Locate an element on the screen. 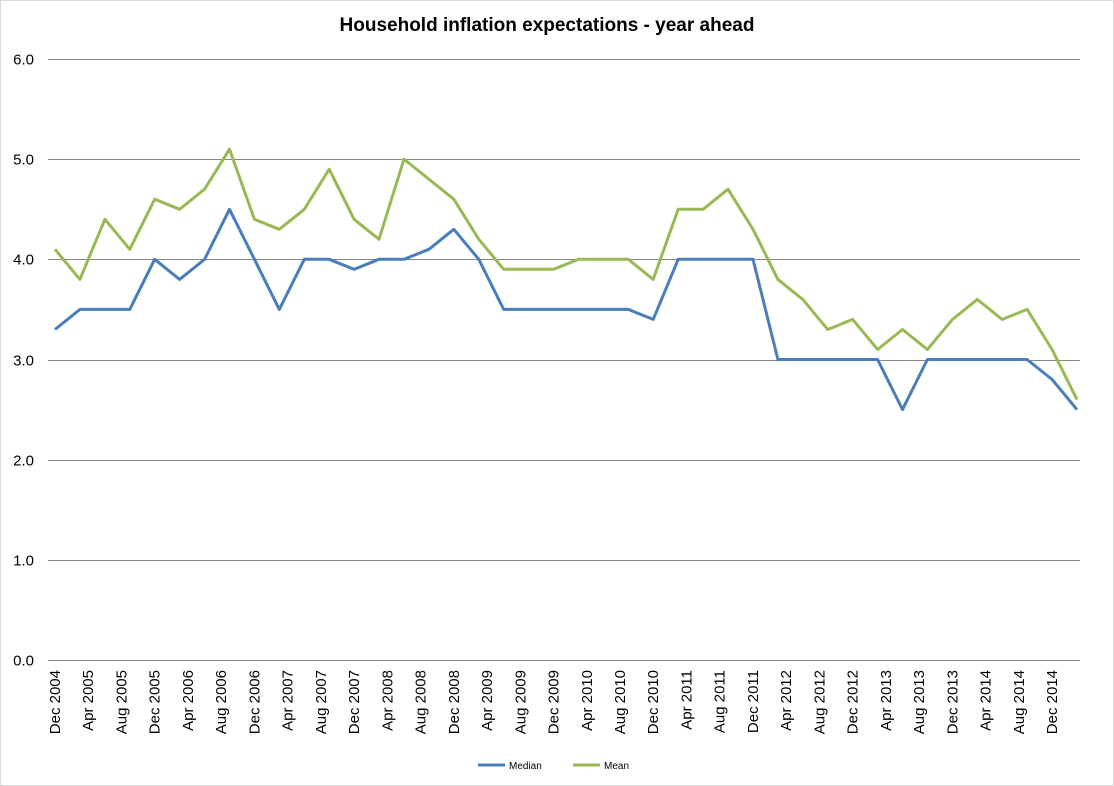 The width and height of the screenshot is (1114, 786). x-tick-label: Apr 2006 is located at coordinates (188, 700).